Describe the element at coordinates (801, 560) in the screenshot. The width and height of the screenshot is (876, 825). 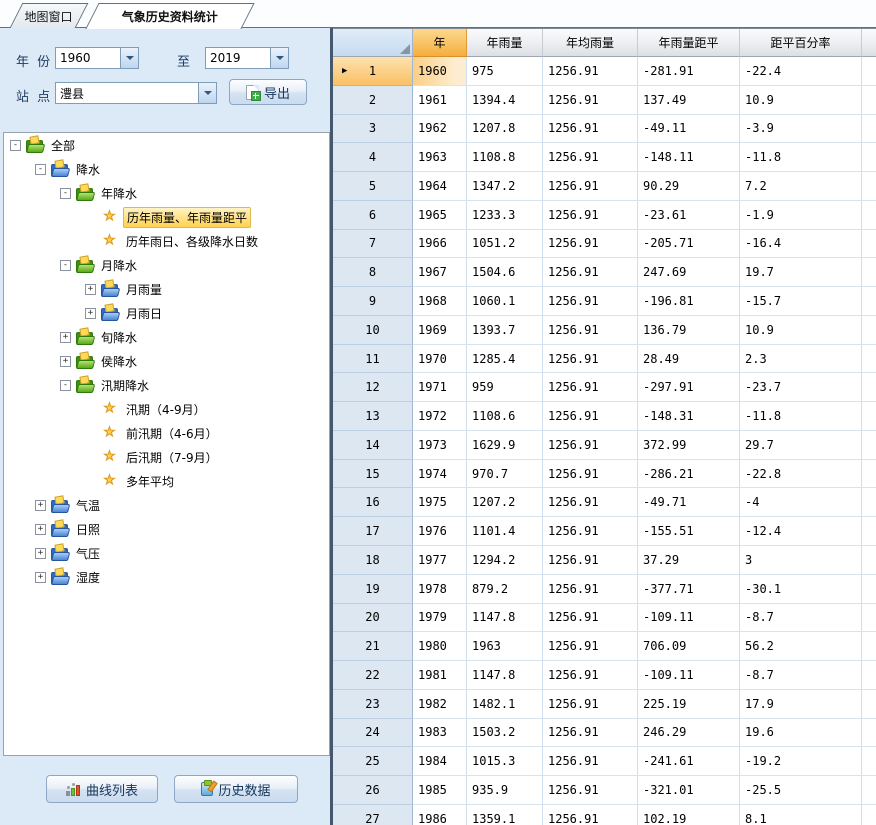
I see `table-cell: 3` at that location.